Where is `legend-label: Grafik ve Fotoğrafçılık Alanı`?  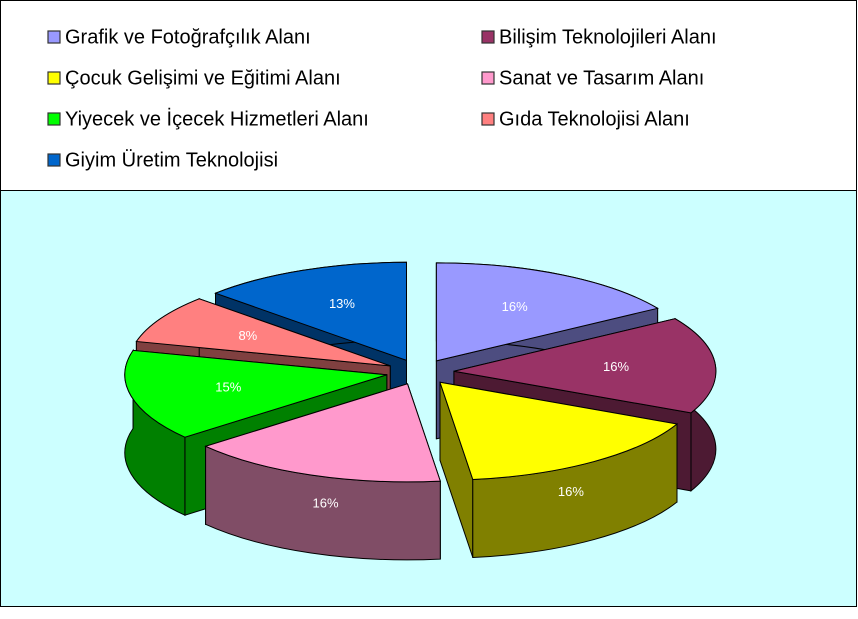 legend-label: Grafik ve Fotoğrafçılık Alanı is located at coordinates (188, 37).